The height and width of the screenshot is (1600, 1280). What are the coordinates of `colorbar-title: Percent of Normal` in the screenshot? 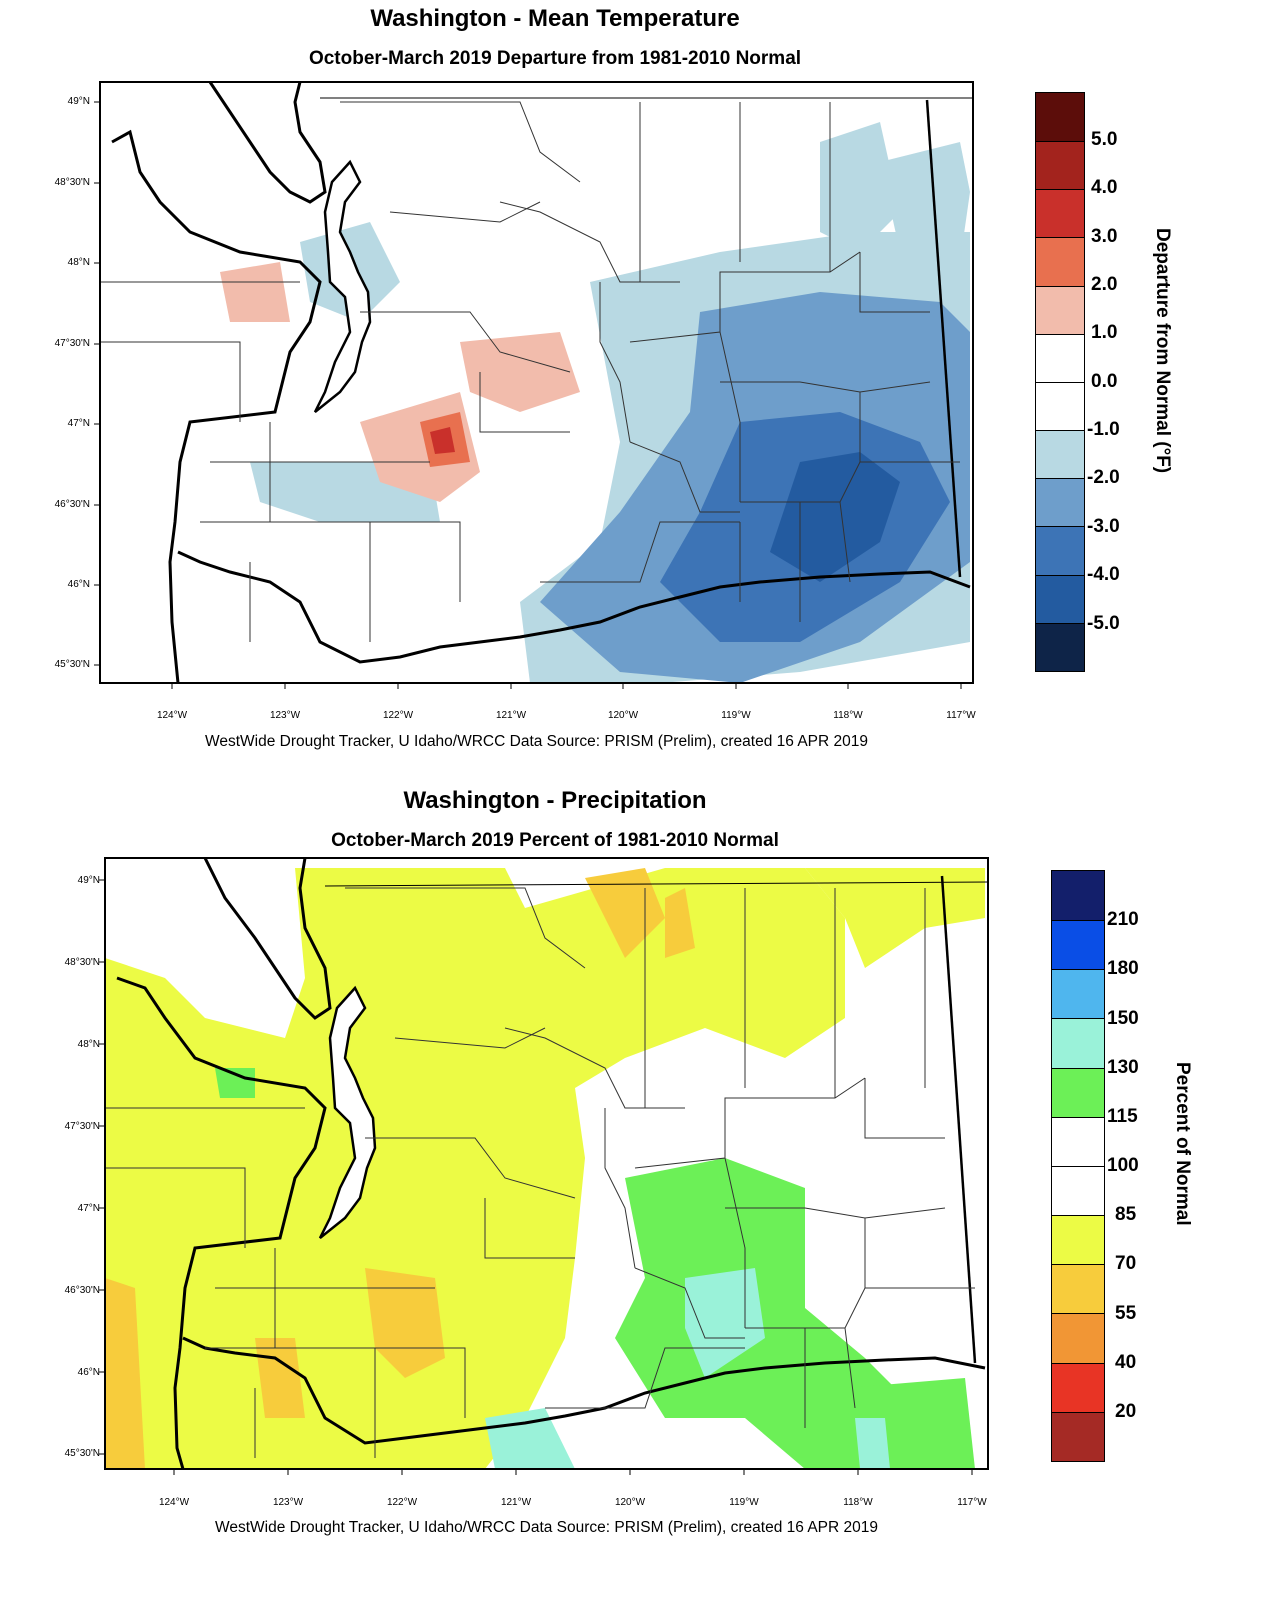 It's located at (1182, 1144).